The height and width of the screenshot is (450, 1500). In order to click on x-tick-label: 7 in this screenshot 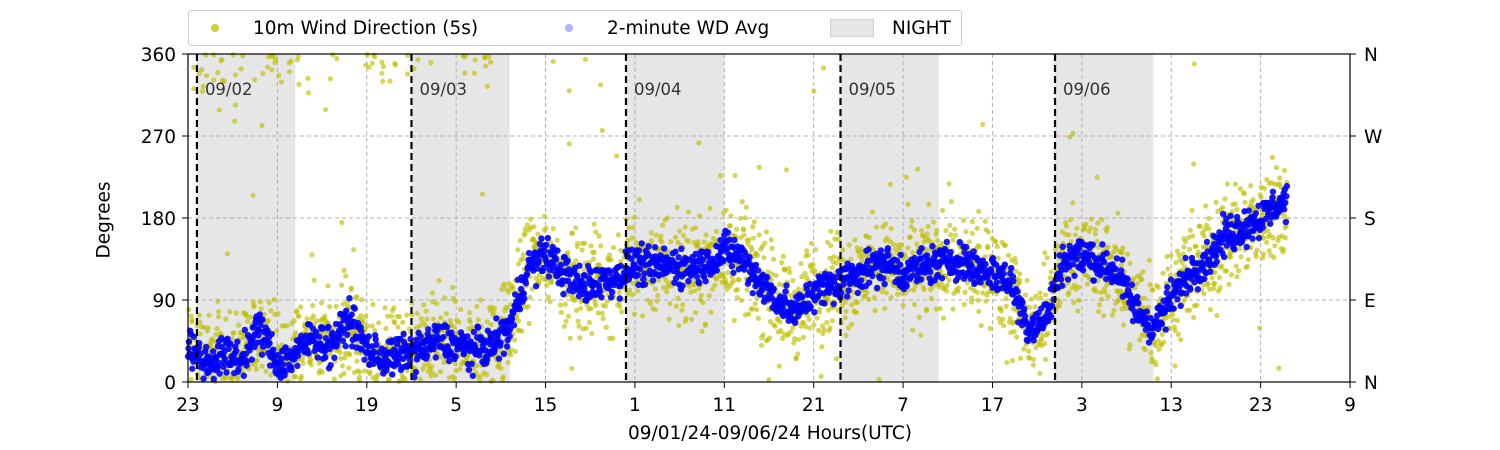, I will do `click(903, 405)`.